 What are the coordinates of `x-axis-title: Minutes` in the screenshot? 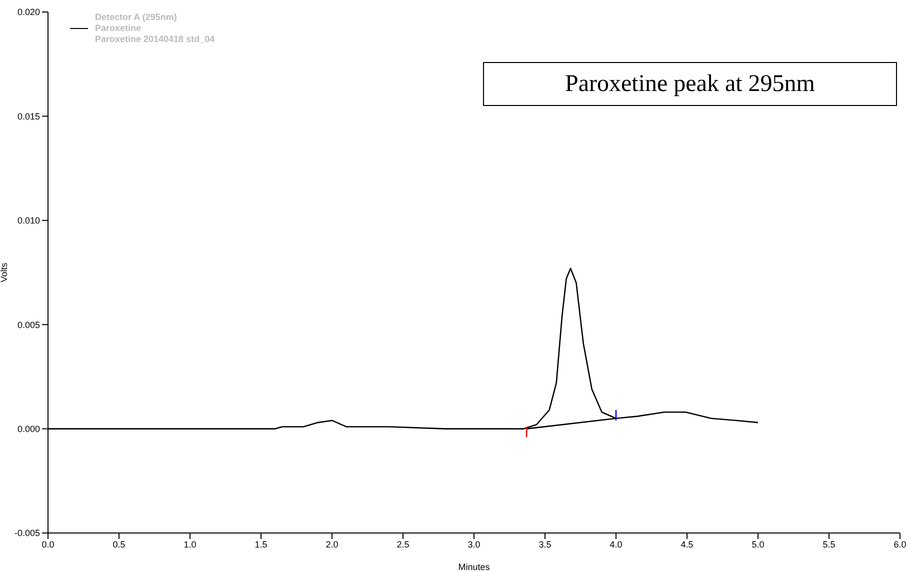 It's located at (474, 567).